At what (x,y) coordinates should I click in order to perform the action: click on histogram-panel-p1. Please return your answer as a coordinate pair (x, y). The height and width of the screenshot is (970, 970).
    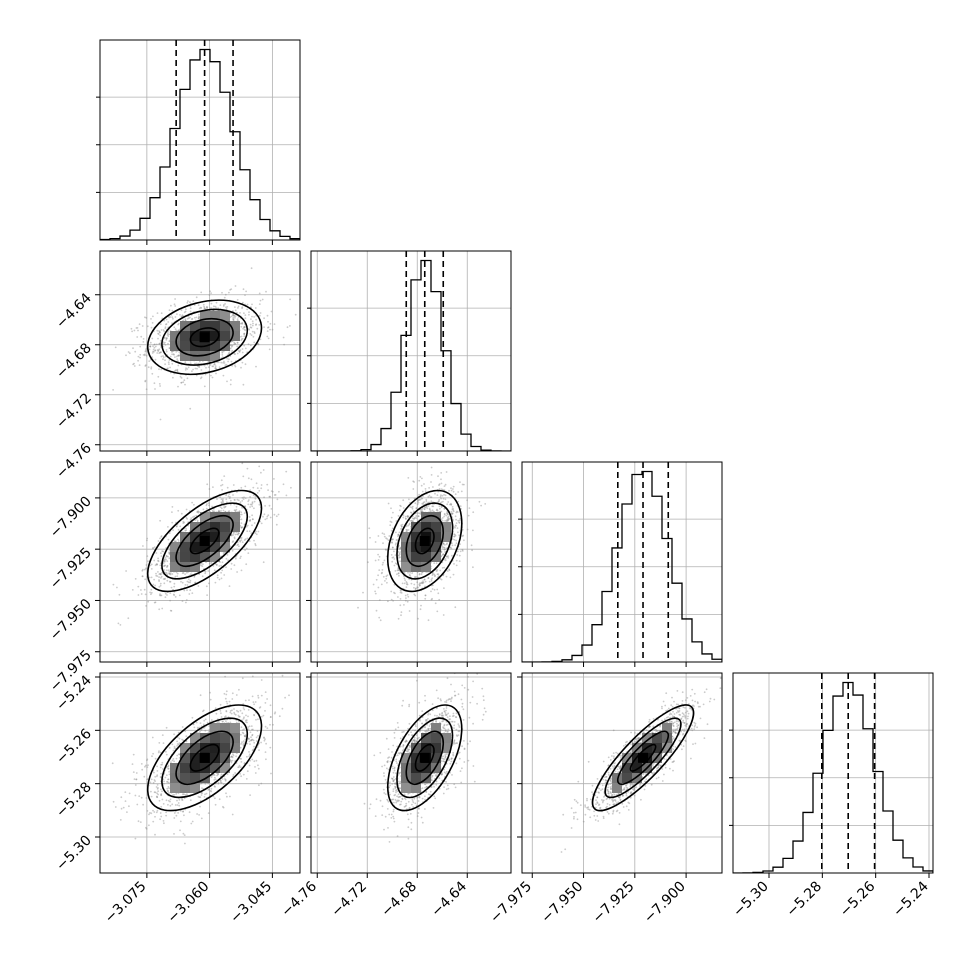
    Looking at the image, I should click on (409, 353).